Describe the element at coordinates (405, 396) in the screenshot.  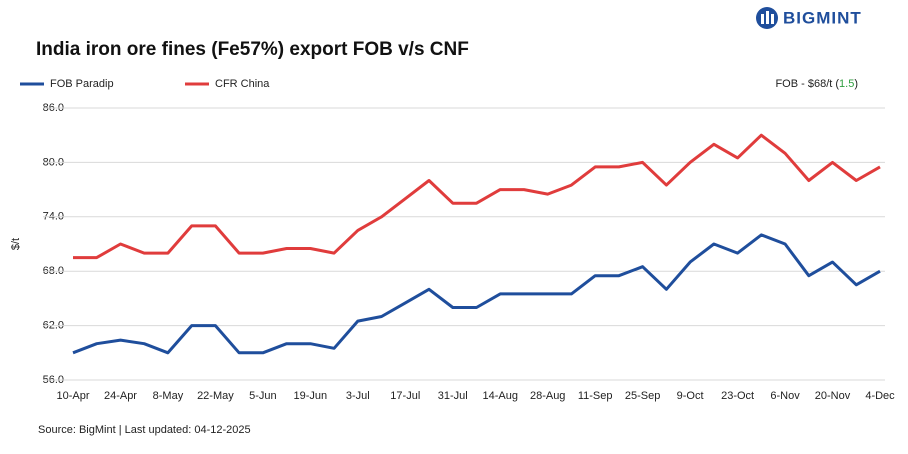
I see `x-tick-label: 17-Jul` at that location.